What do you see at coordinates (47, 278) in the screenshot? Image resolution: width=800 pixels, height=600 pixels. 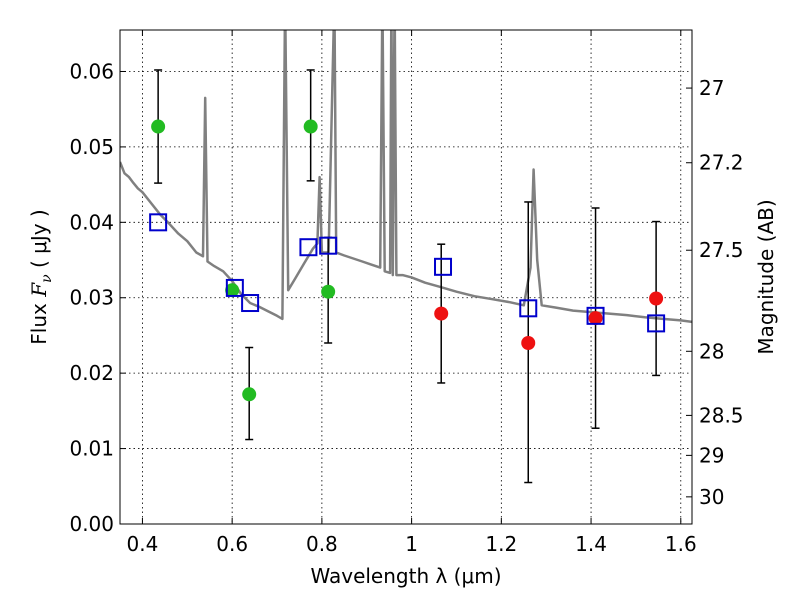 I see `y-axis-label-subscript: ν` at bounding box center [47, 278].